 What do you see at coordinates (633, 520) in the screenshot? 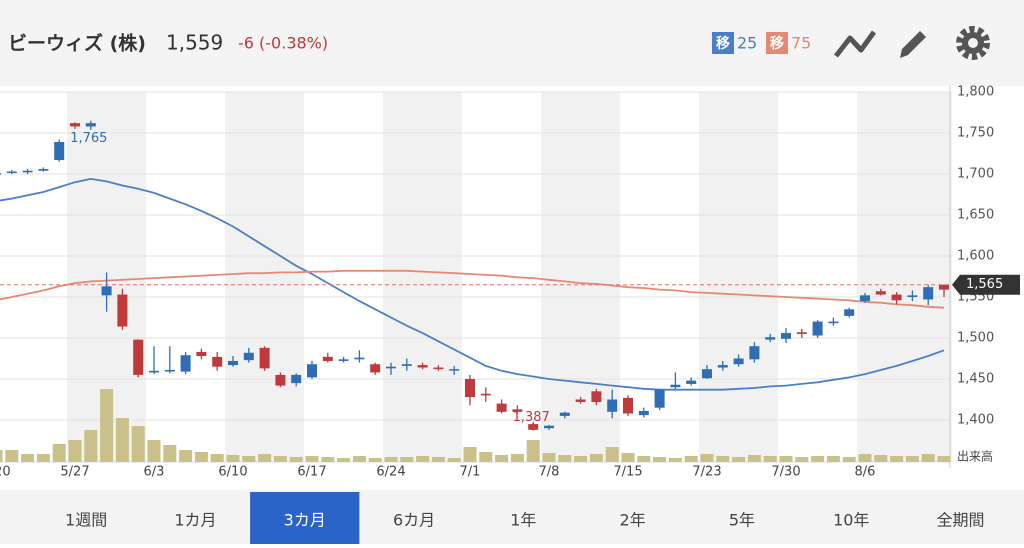
I see `period-tab: 2年` at bounding box center [633, 520].